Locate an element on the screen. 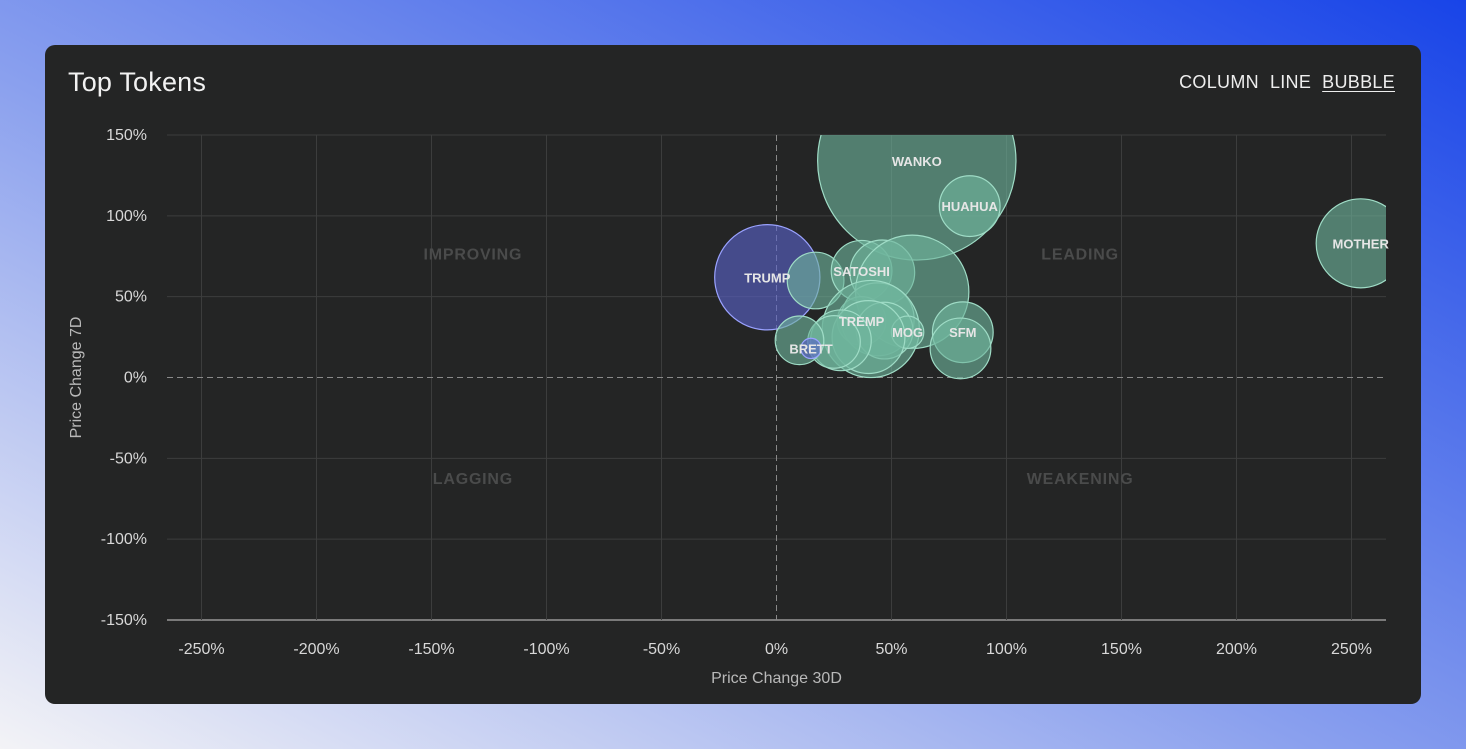 The width and height of the screenshot is (1466, 749). x-tick-label: -100% is located at coordinates (546, 649).